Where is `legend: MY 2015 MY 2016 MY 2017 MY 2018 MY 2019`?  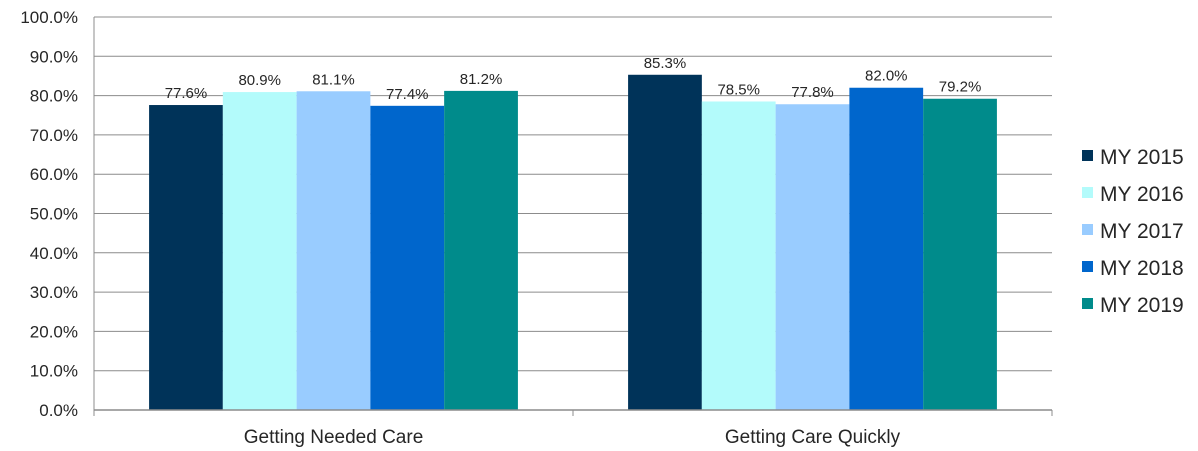 legend: MY 2015 MY 2016 MY 2017 MY 2018 MY 2019 is located at coordinates (1133, 231).